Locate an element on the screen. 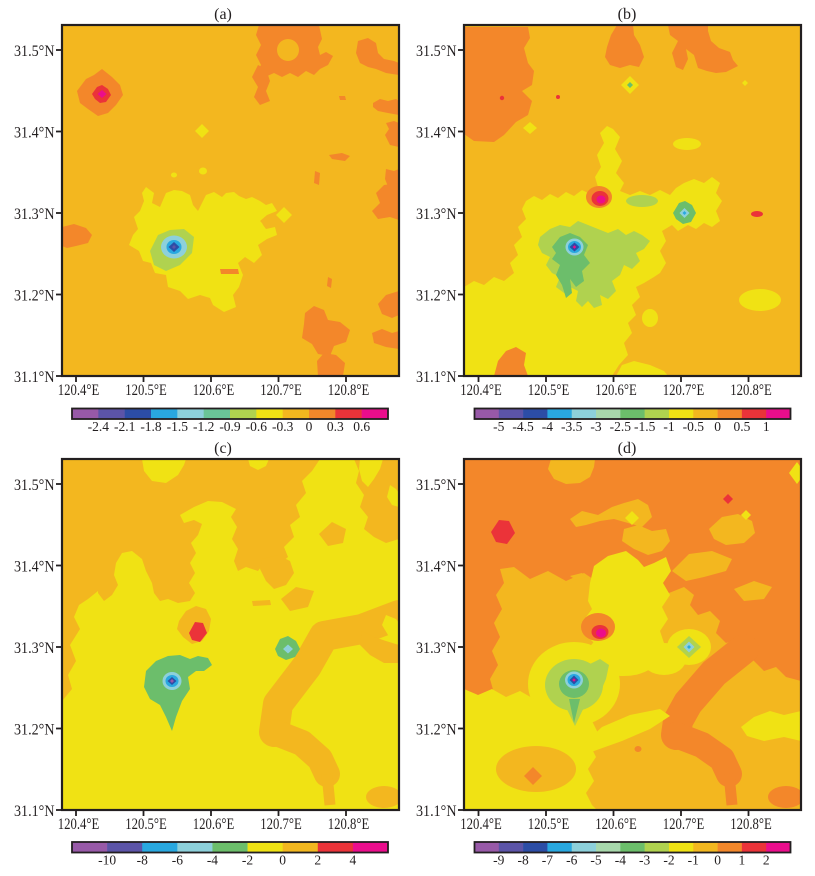 Image resolution: width=815 pixels, height=876 pixels. svg-text: -2.4 is located at coordinates (99, 426).